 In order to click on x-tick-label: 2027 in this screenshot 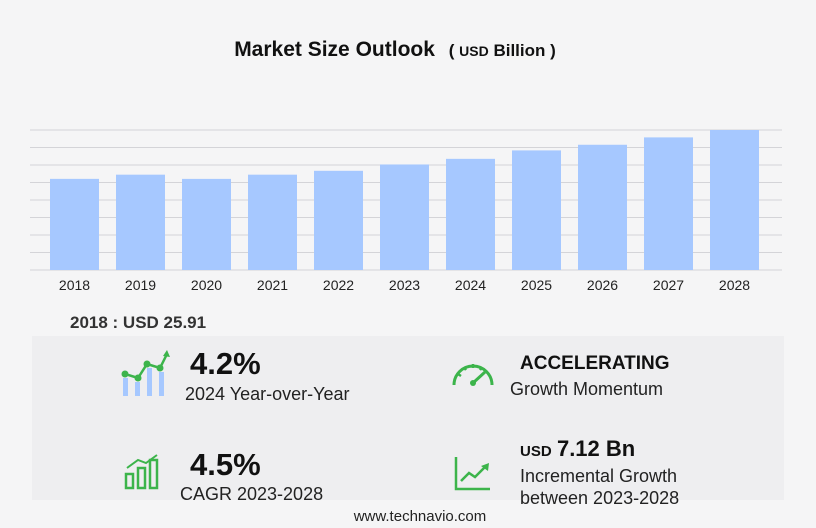, I will do `click(668, 285)`.